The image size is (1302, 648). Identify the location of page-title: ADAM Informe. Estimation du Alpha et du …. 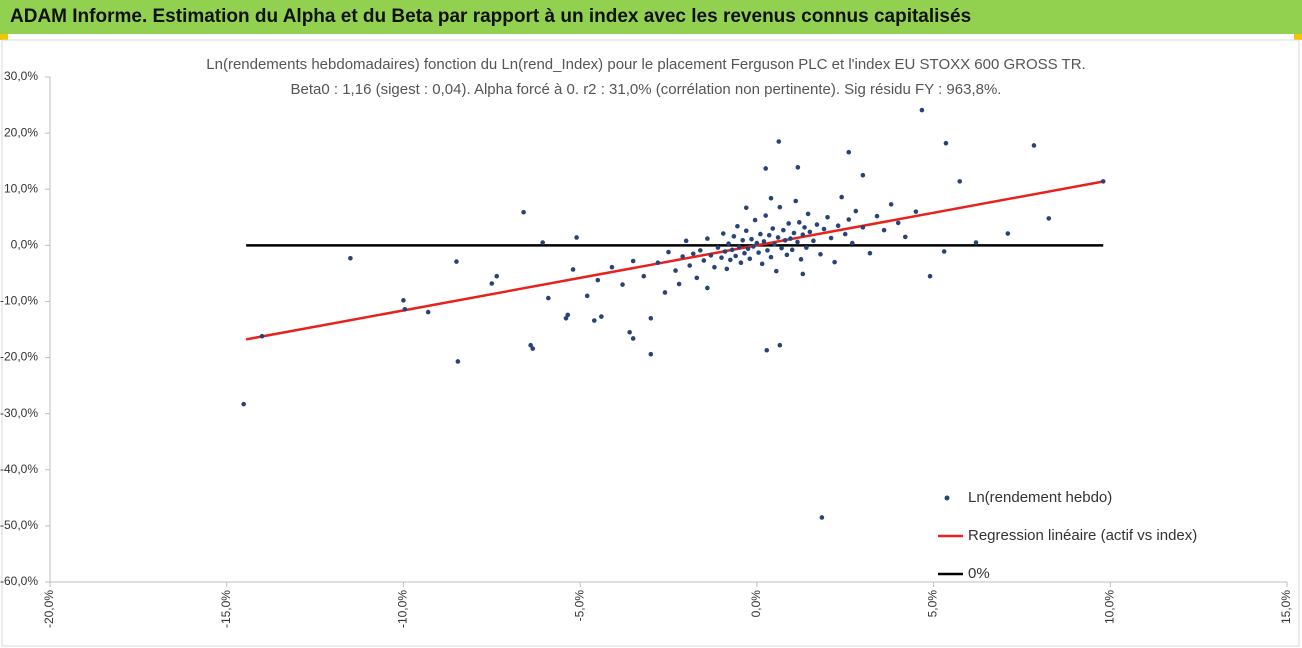
(490, 16).